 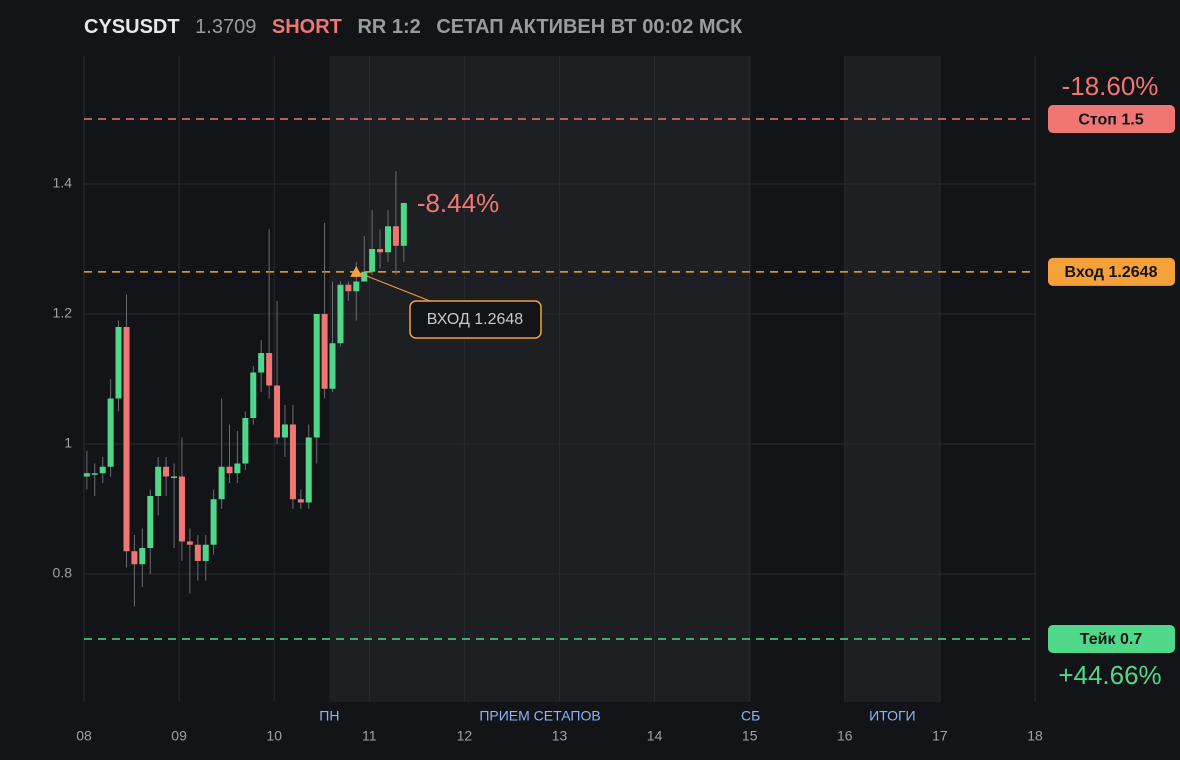 I want to click on side: SHORT, so click(x=306, y=27).